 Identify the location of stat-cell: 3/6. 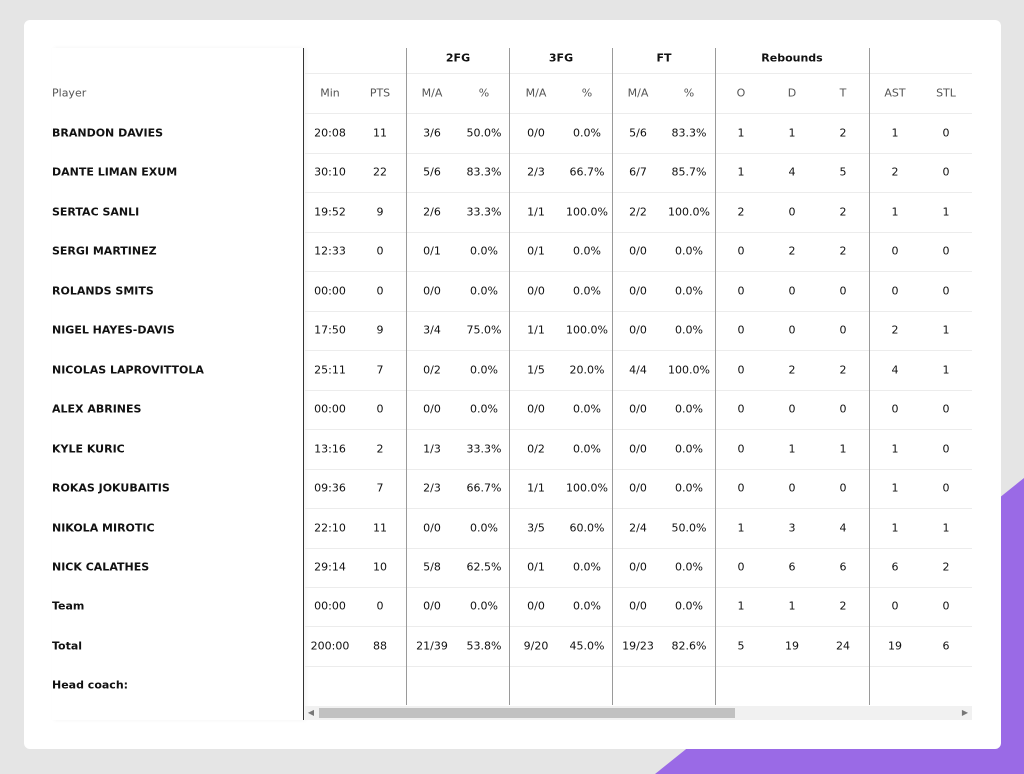
(432, 133).